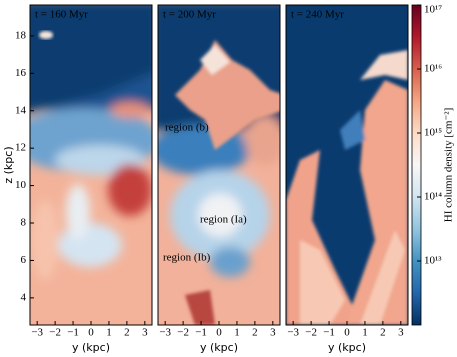 Image resolution: width=457 pixels, height=357 pixels. What do you see at coordinates (21, 35) in the screenshot?
I see `y-tick-label: 18` at bounding box center [21, 35].